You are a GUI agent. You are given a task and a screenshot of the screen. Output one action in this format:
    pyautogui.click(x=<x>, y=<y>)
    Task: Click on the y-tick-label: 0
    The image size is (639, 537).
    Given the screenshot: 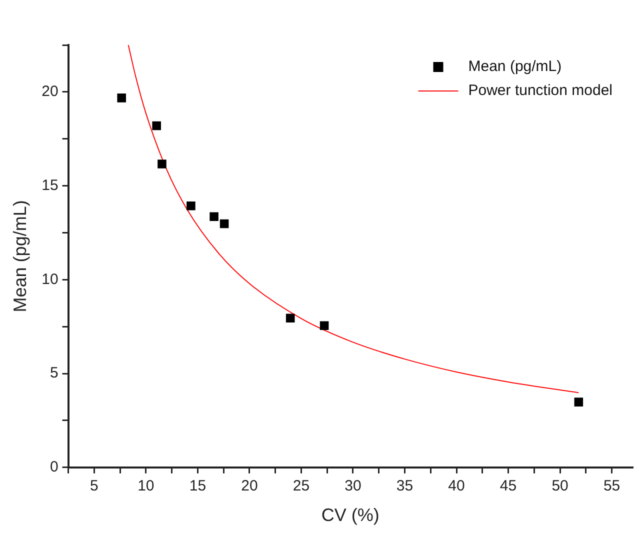 What is the action you would take?
    pyautogui.click(x=54, y=467)
    